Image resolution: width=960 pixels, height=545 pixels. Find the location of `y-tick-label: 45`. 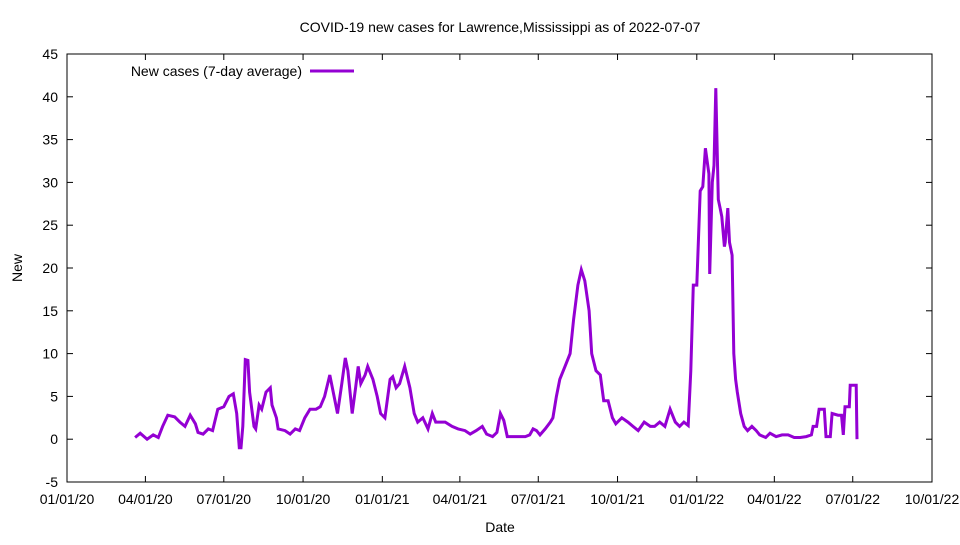

y-tick-label: 45 is located at coordinates (50, 54).